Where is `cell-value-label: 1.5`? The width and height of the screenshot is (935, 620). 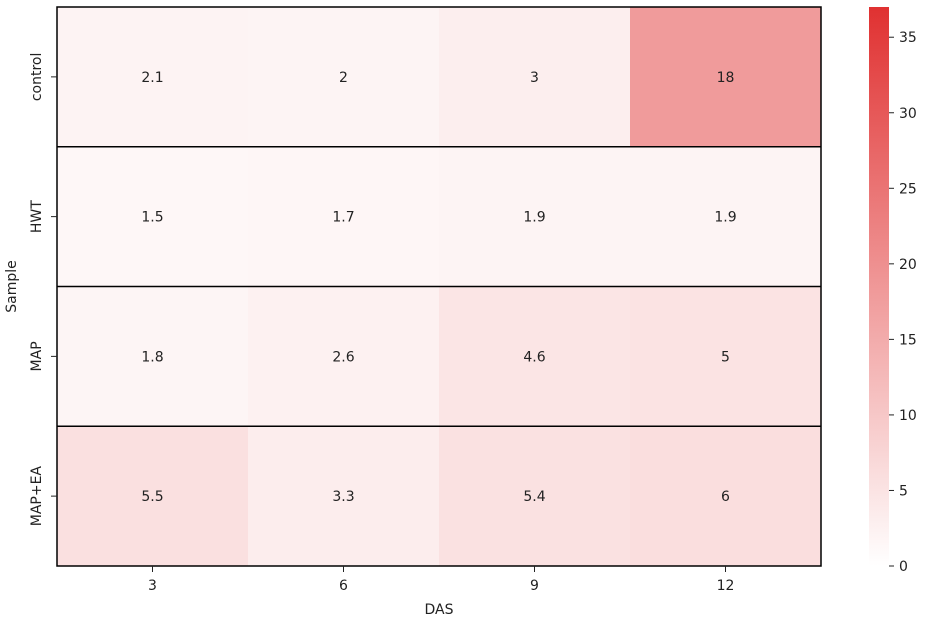 cell-value-label: 1.5 is located at coordinates (152, 218).